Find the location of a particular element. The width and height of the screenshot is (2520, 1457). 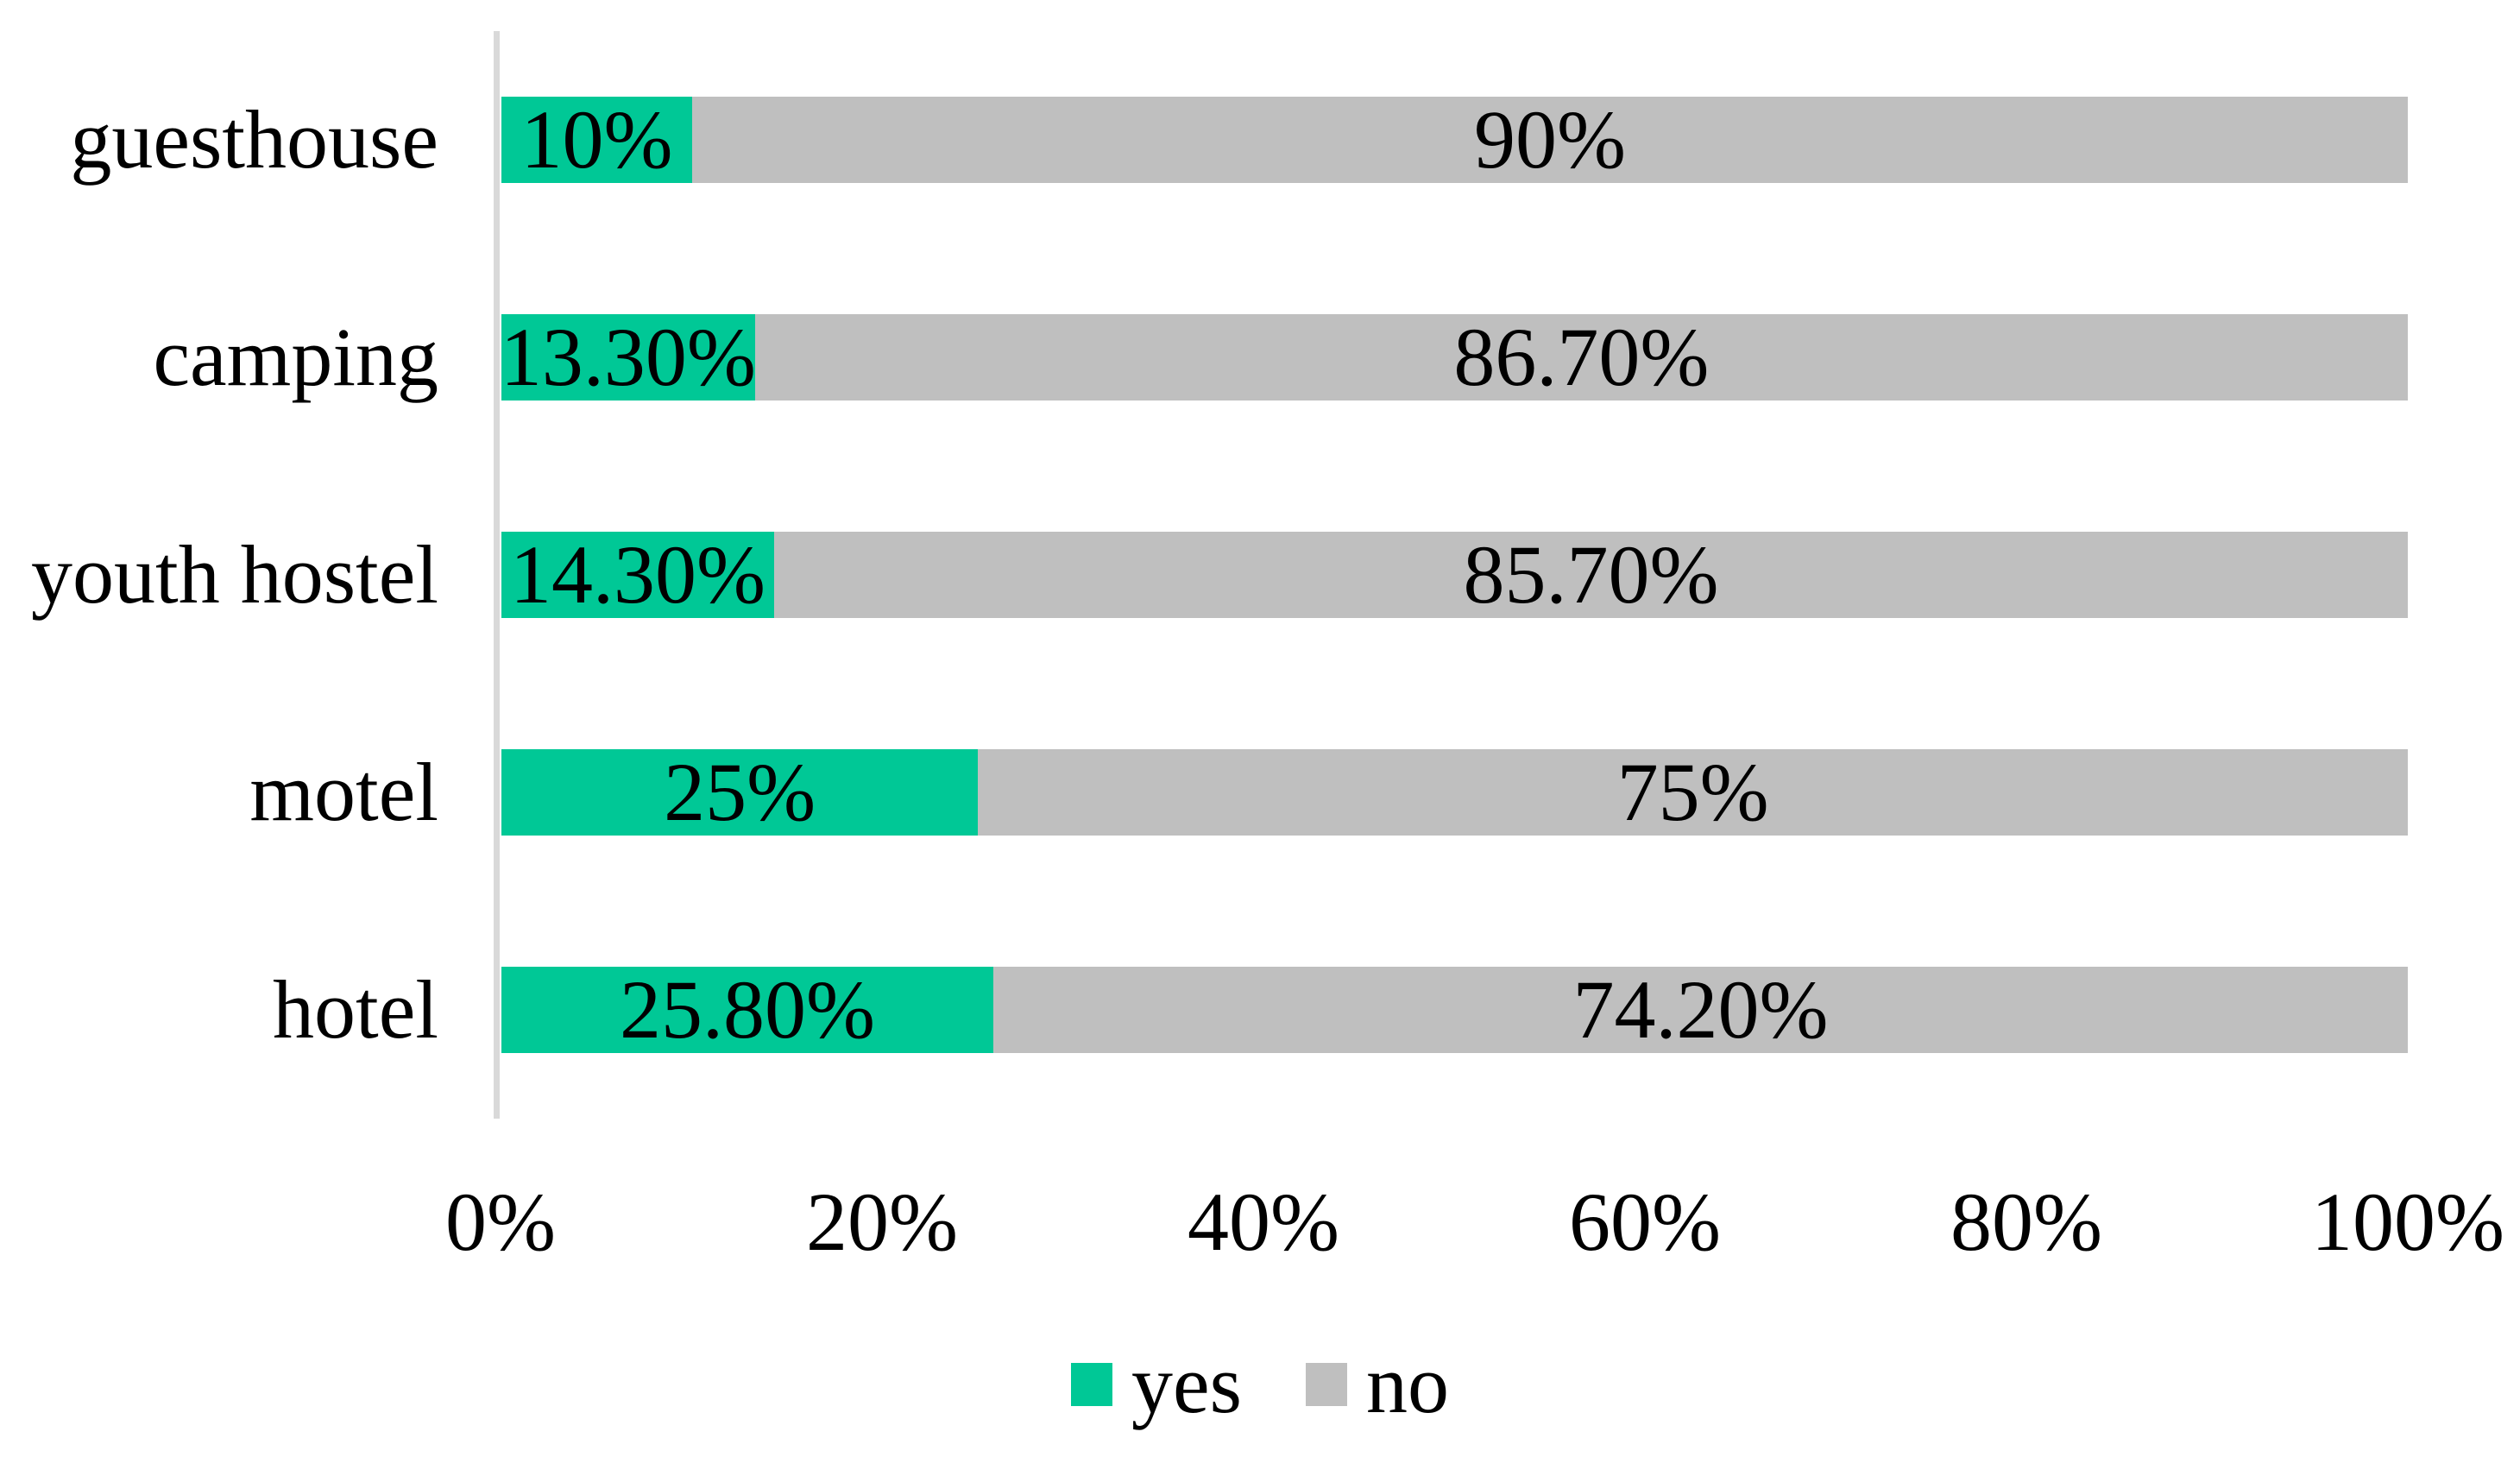

bar-segment-yes: 10% is located at coordinates (597, 140).